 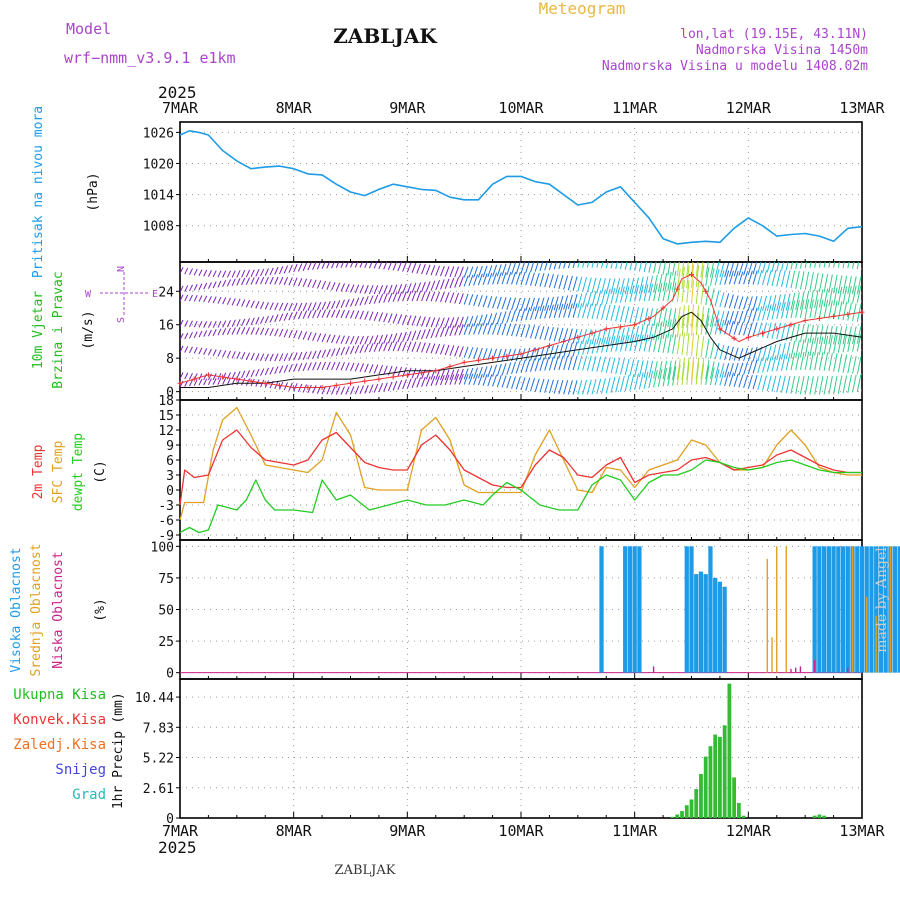 I want to click on y-tick-label: 1014, so click(x=158, y=196).